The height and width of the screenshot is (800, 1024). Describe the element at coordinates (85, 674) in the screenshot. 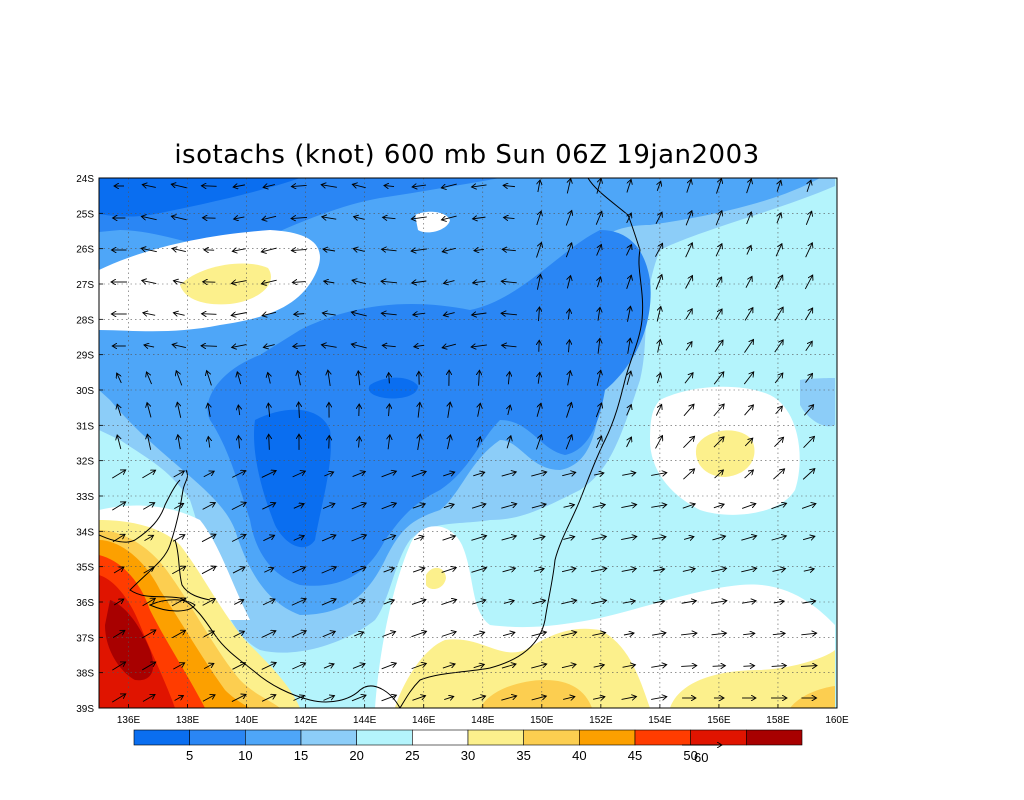

I see `lat-tick-label: 38S` at that location.